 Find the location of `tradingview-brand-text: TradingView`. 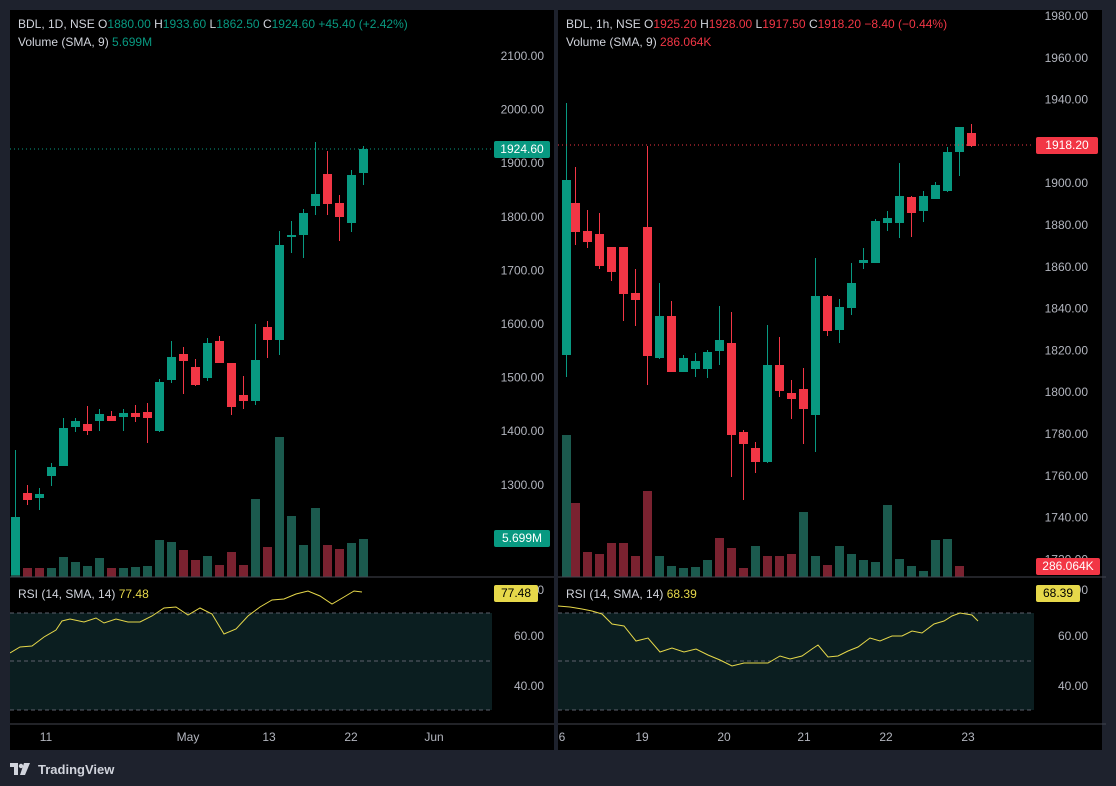

tradingview-brand-text: TradingView is located at coordinates (76, 769).